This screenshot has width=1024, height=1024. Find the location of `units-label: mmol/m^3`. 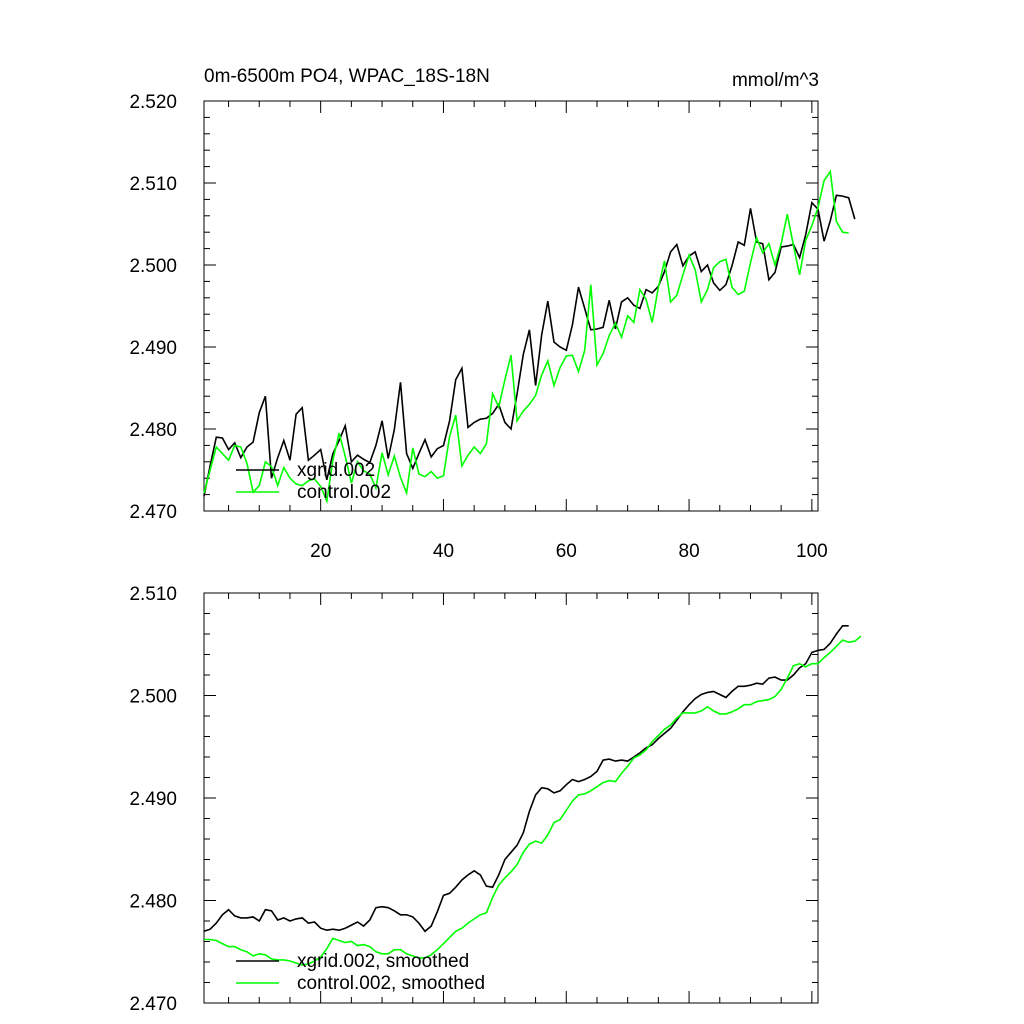

units-label: mmol/m^3 is located at coordinates (775, 80).